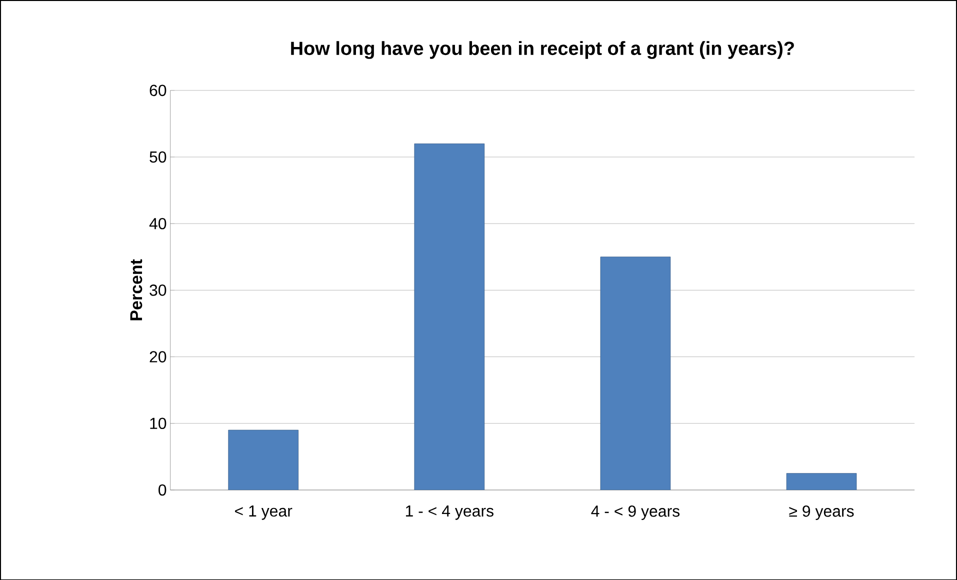 This screenshot has height=580, width=957. What do you see at coordinates (158, 356) in the screenshot?
I see `y-tick-label: 20` at bounding box center [158, 356].